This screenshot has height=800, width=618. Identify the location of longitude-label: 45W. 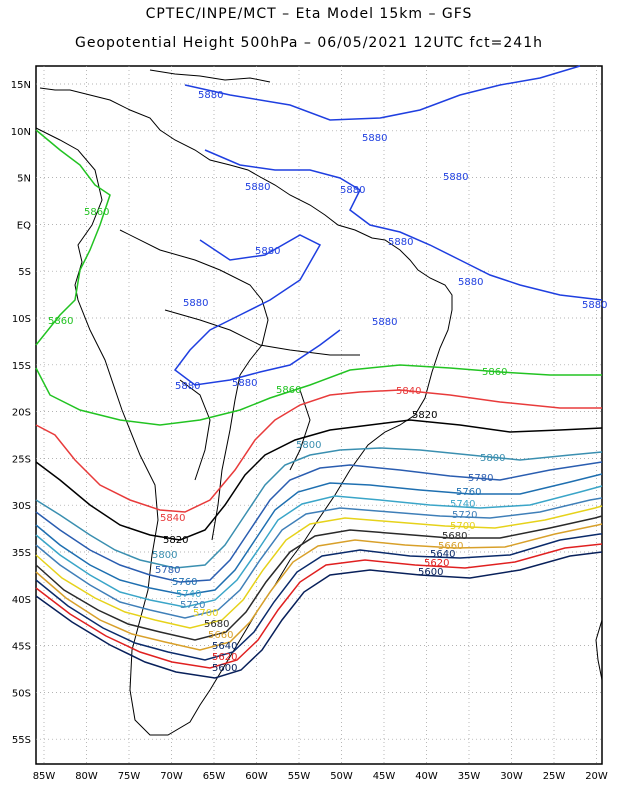
(384, 776).